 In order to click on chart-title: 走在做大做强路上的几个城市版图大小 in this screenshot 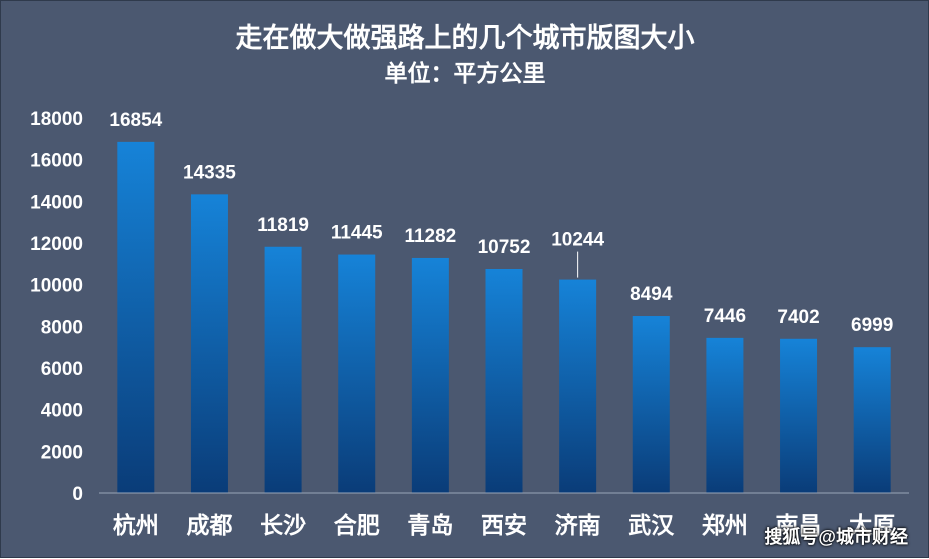, I will do `click(465, 37)`.